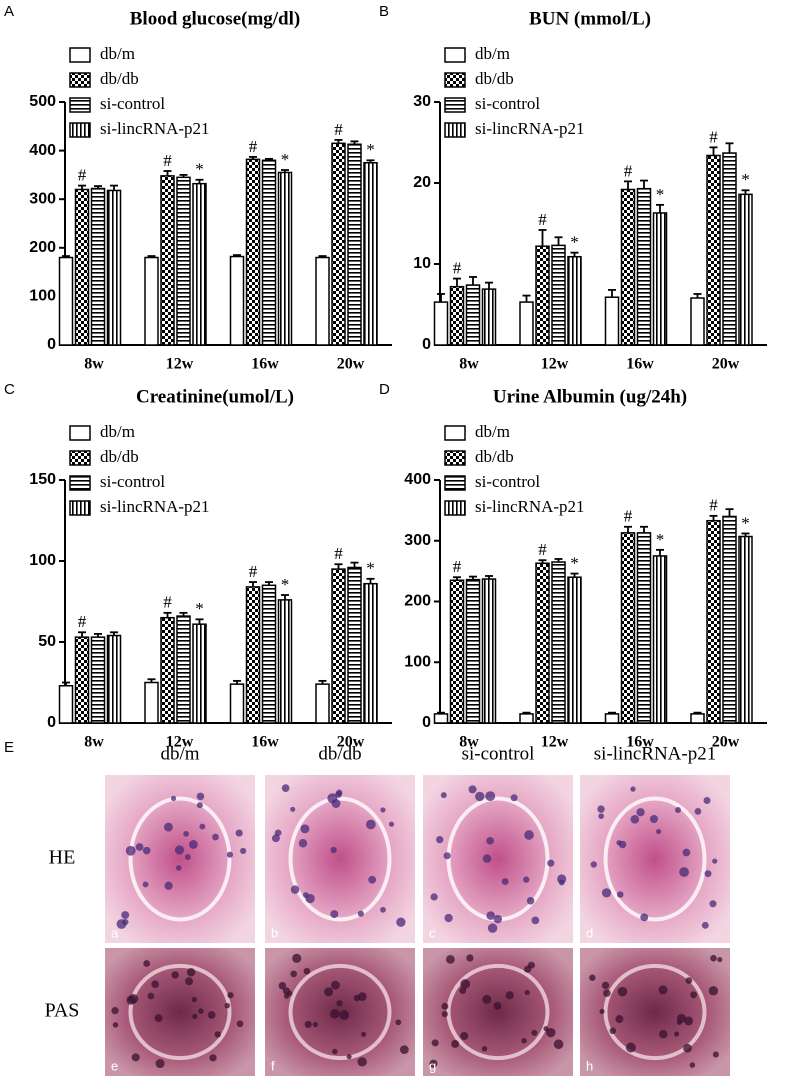 This screenshot has height=1084, width=800. What do you see at coordinates (114, 1065) in the screenshot?
I see `image-letter: e` at bounding box center [114, 1065].